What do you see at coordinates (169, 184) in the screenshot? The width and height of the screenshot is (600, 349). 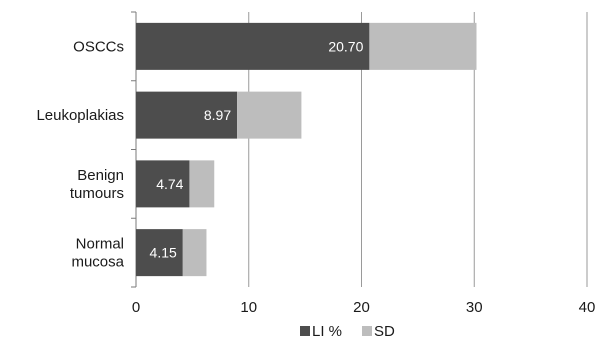 I see `data-label-2: 4.74` at bounding box center [169, 184].